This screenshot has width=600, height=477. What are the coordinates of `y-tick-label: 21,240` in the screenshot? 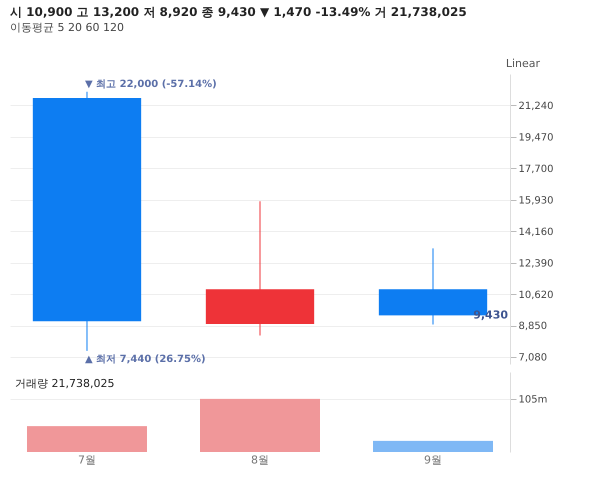 It's located at (536, 106).